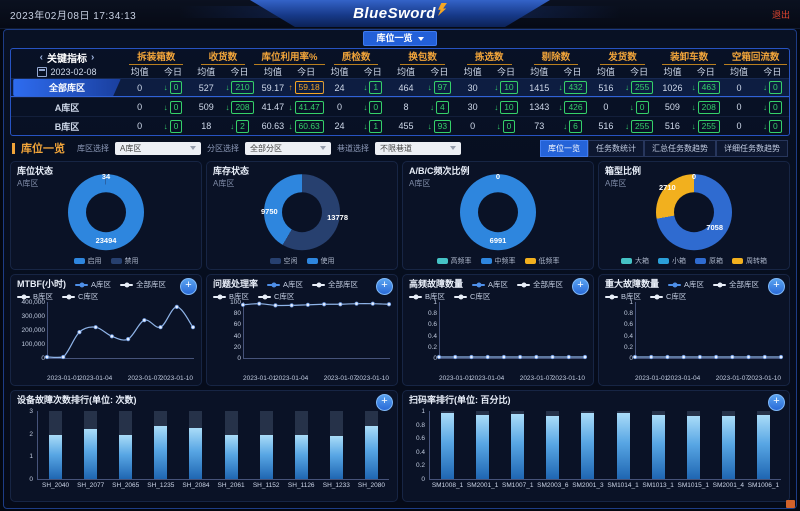  What do you see at coordinates (728, 485) in the screenshot?
I see `bar-category-label: SM2001_4` at bounding box center [728, 485].